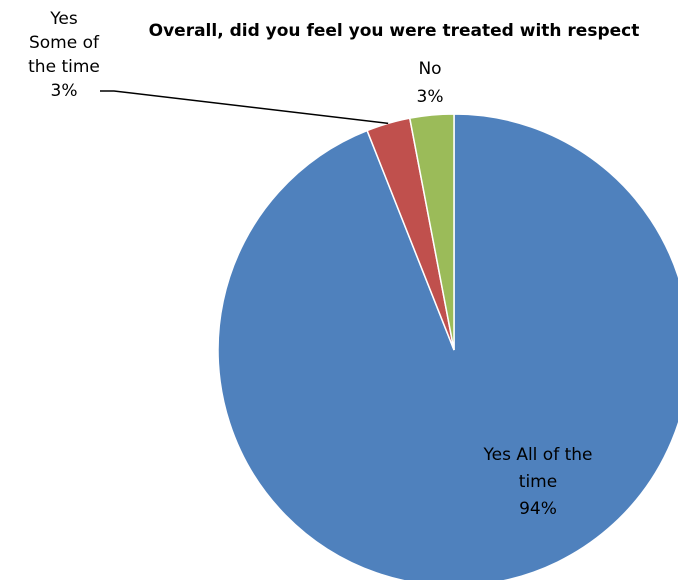  I want to click on data-label-no: No 3%, so click(430, 83).